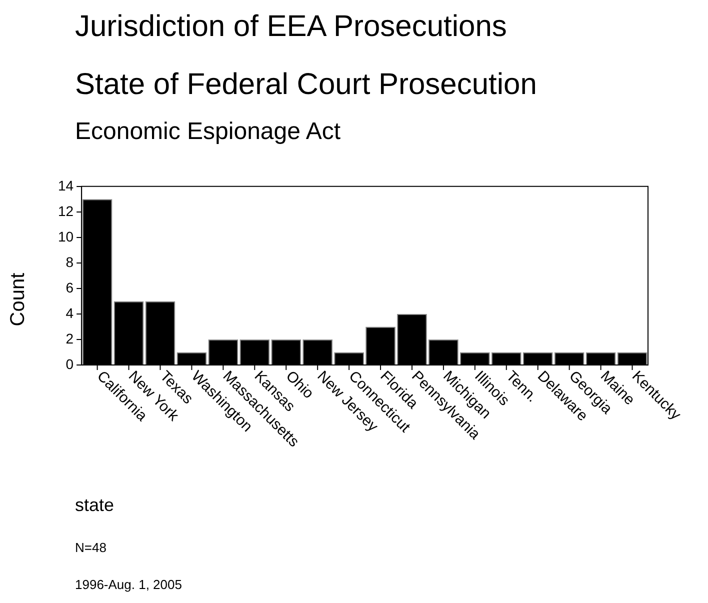 Image resolution: width=708 pixels, height=603 pixels. I want to click on y-tick-label: 14, so click(66, 185).